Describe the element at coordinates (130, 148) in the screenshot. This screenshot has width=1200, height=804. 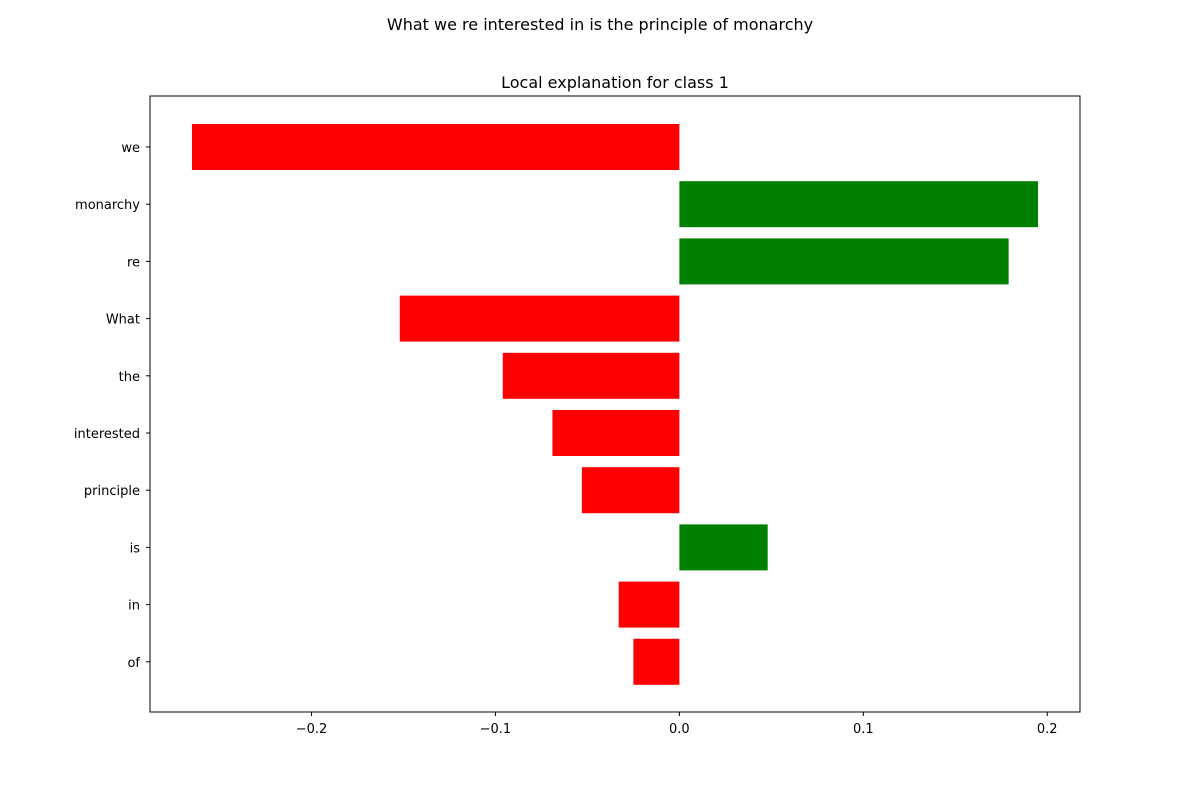
I see `y-tick-label: we` at that location.